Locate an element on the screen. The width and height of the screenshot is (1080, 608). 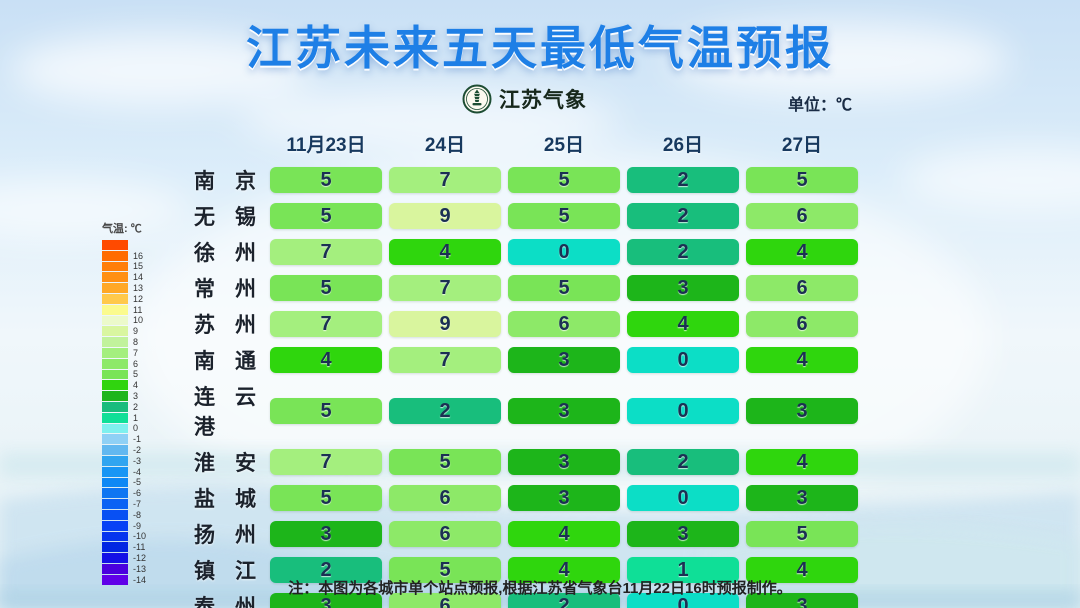
city-label: 扬州 is located at coordinates (225, 535).